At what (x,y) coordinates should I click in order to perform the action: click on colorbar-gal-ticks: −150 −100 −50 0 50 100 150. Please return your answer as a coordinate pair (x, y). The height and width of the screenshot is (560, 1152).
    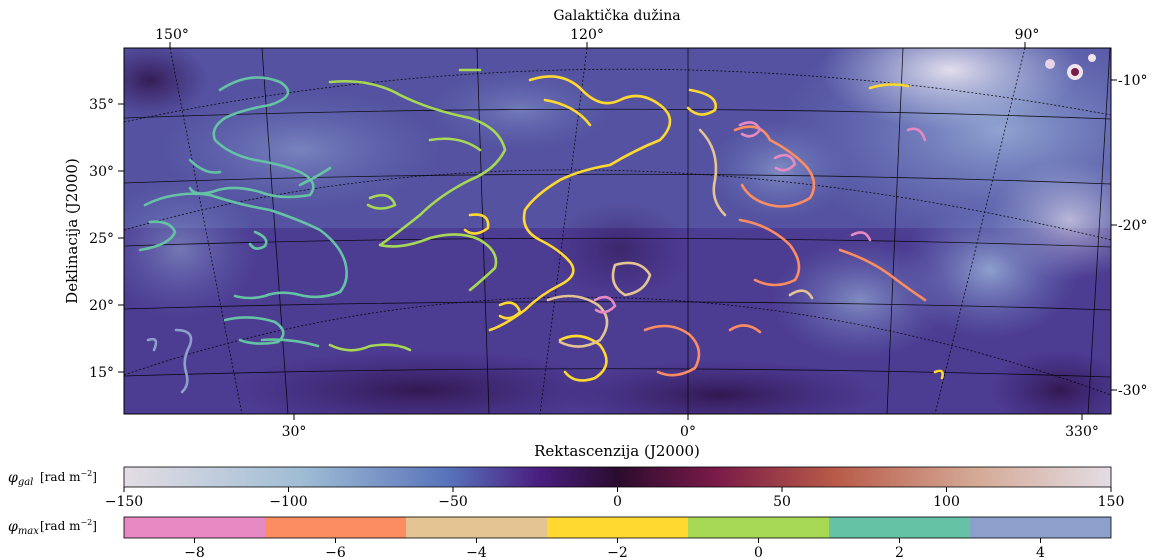
    Looking at the image, I should click on (615, 498).